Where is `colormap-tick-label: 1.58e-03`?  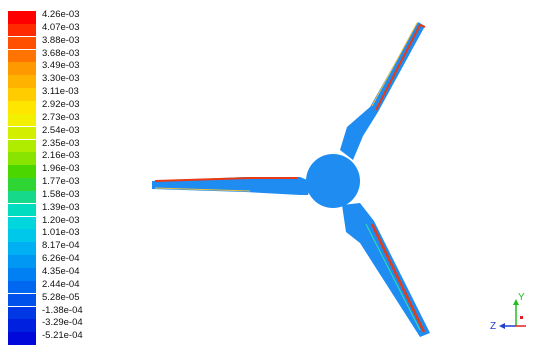
colormap-tick-label: 1.58e-03 is located at coordinates (61, 194).